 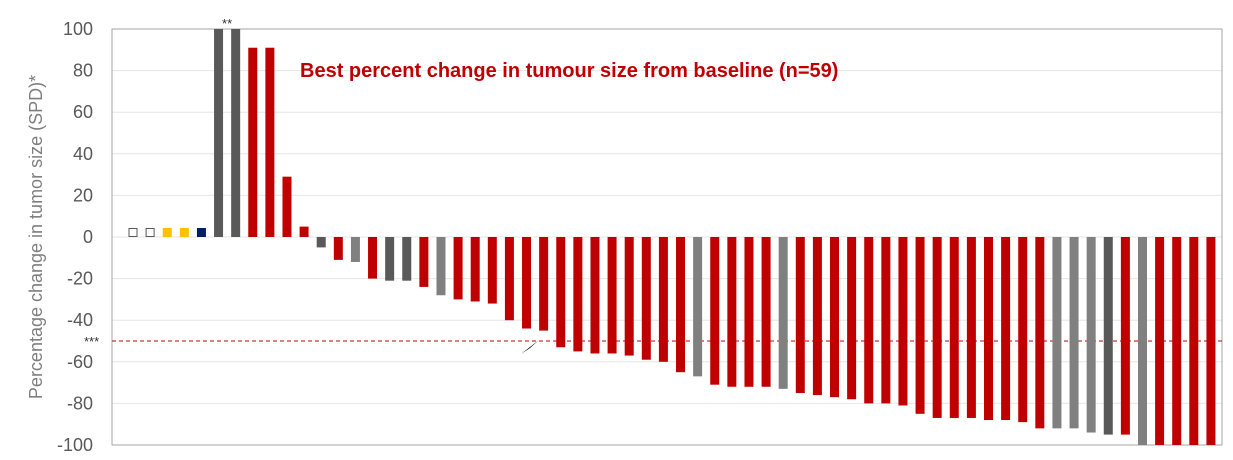 I want to click on arrow-icon, so click(x=530, y=347).